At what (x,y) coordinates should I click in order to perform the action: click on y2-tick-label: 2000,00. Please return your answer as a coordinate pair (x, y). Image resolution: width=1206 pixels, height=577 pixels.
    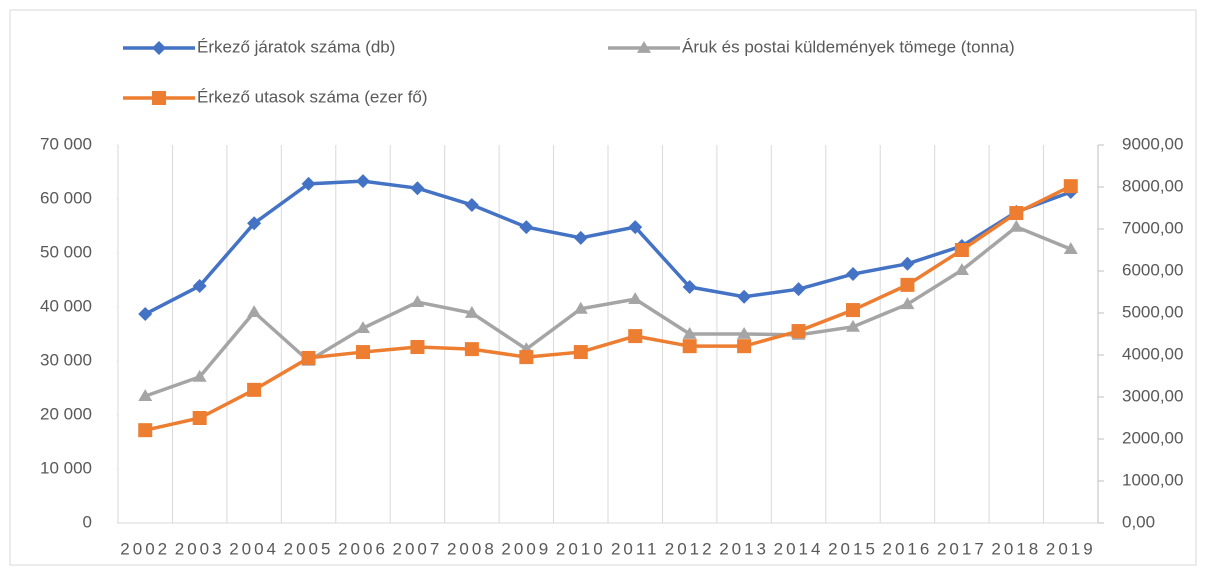
    Looking at the image, I should click on (1152, 437).